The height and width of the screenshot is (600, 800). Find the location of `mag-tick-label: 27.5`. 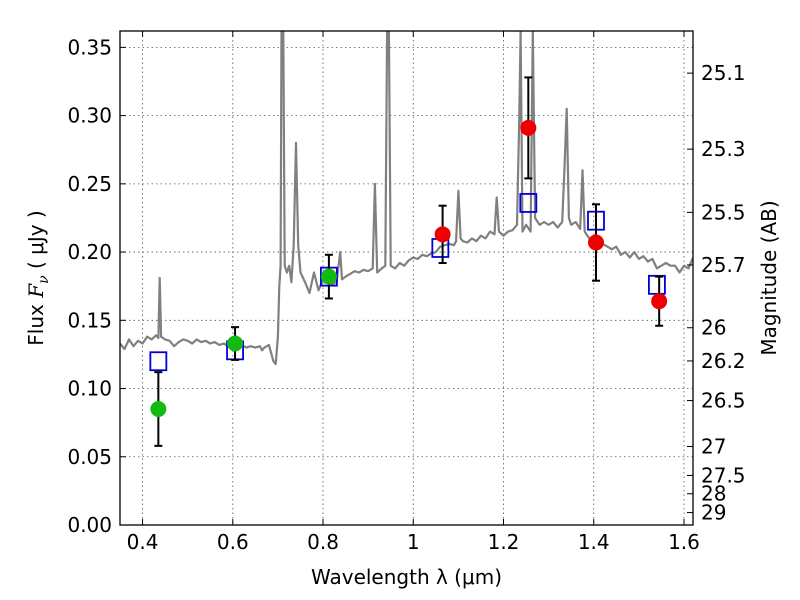

mag-tick-label: 27.5 is located at coordinates (723, 475).